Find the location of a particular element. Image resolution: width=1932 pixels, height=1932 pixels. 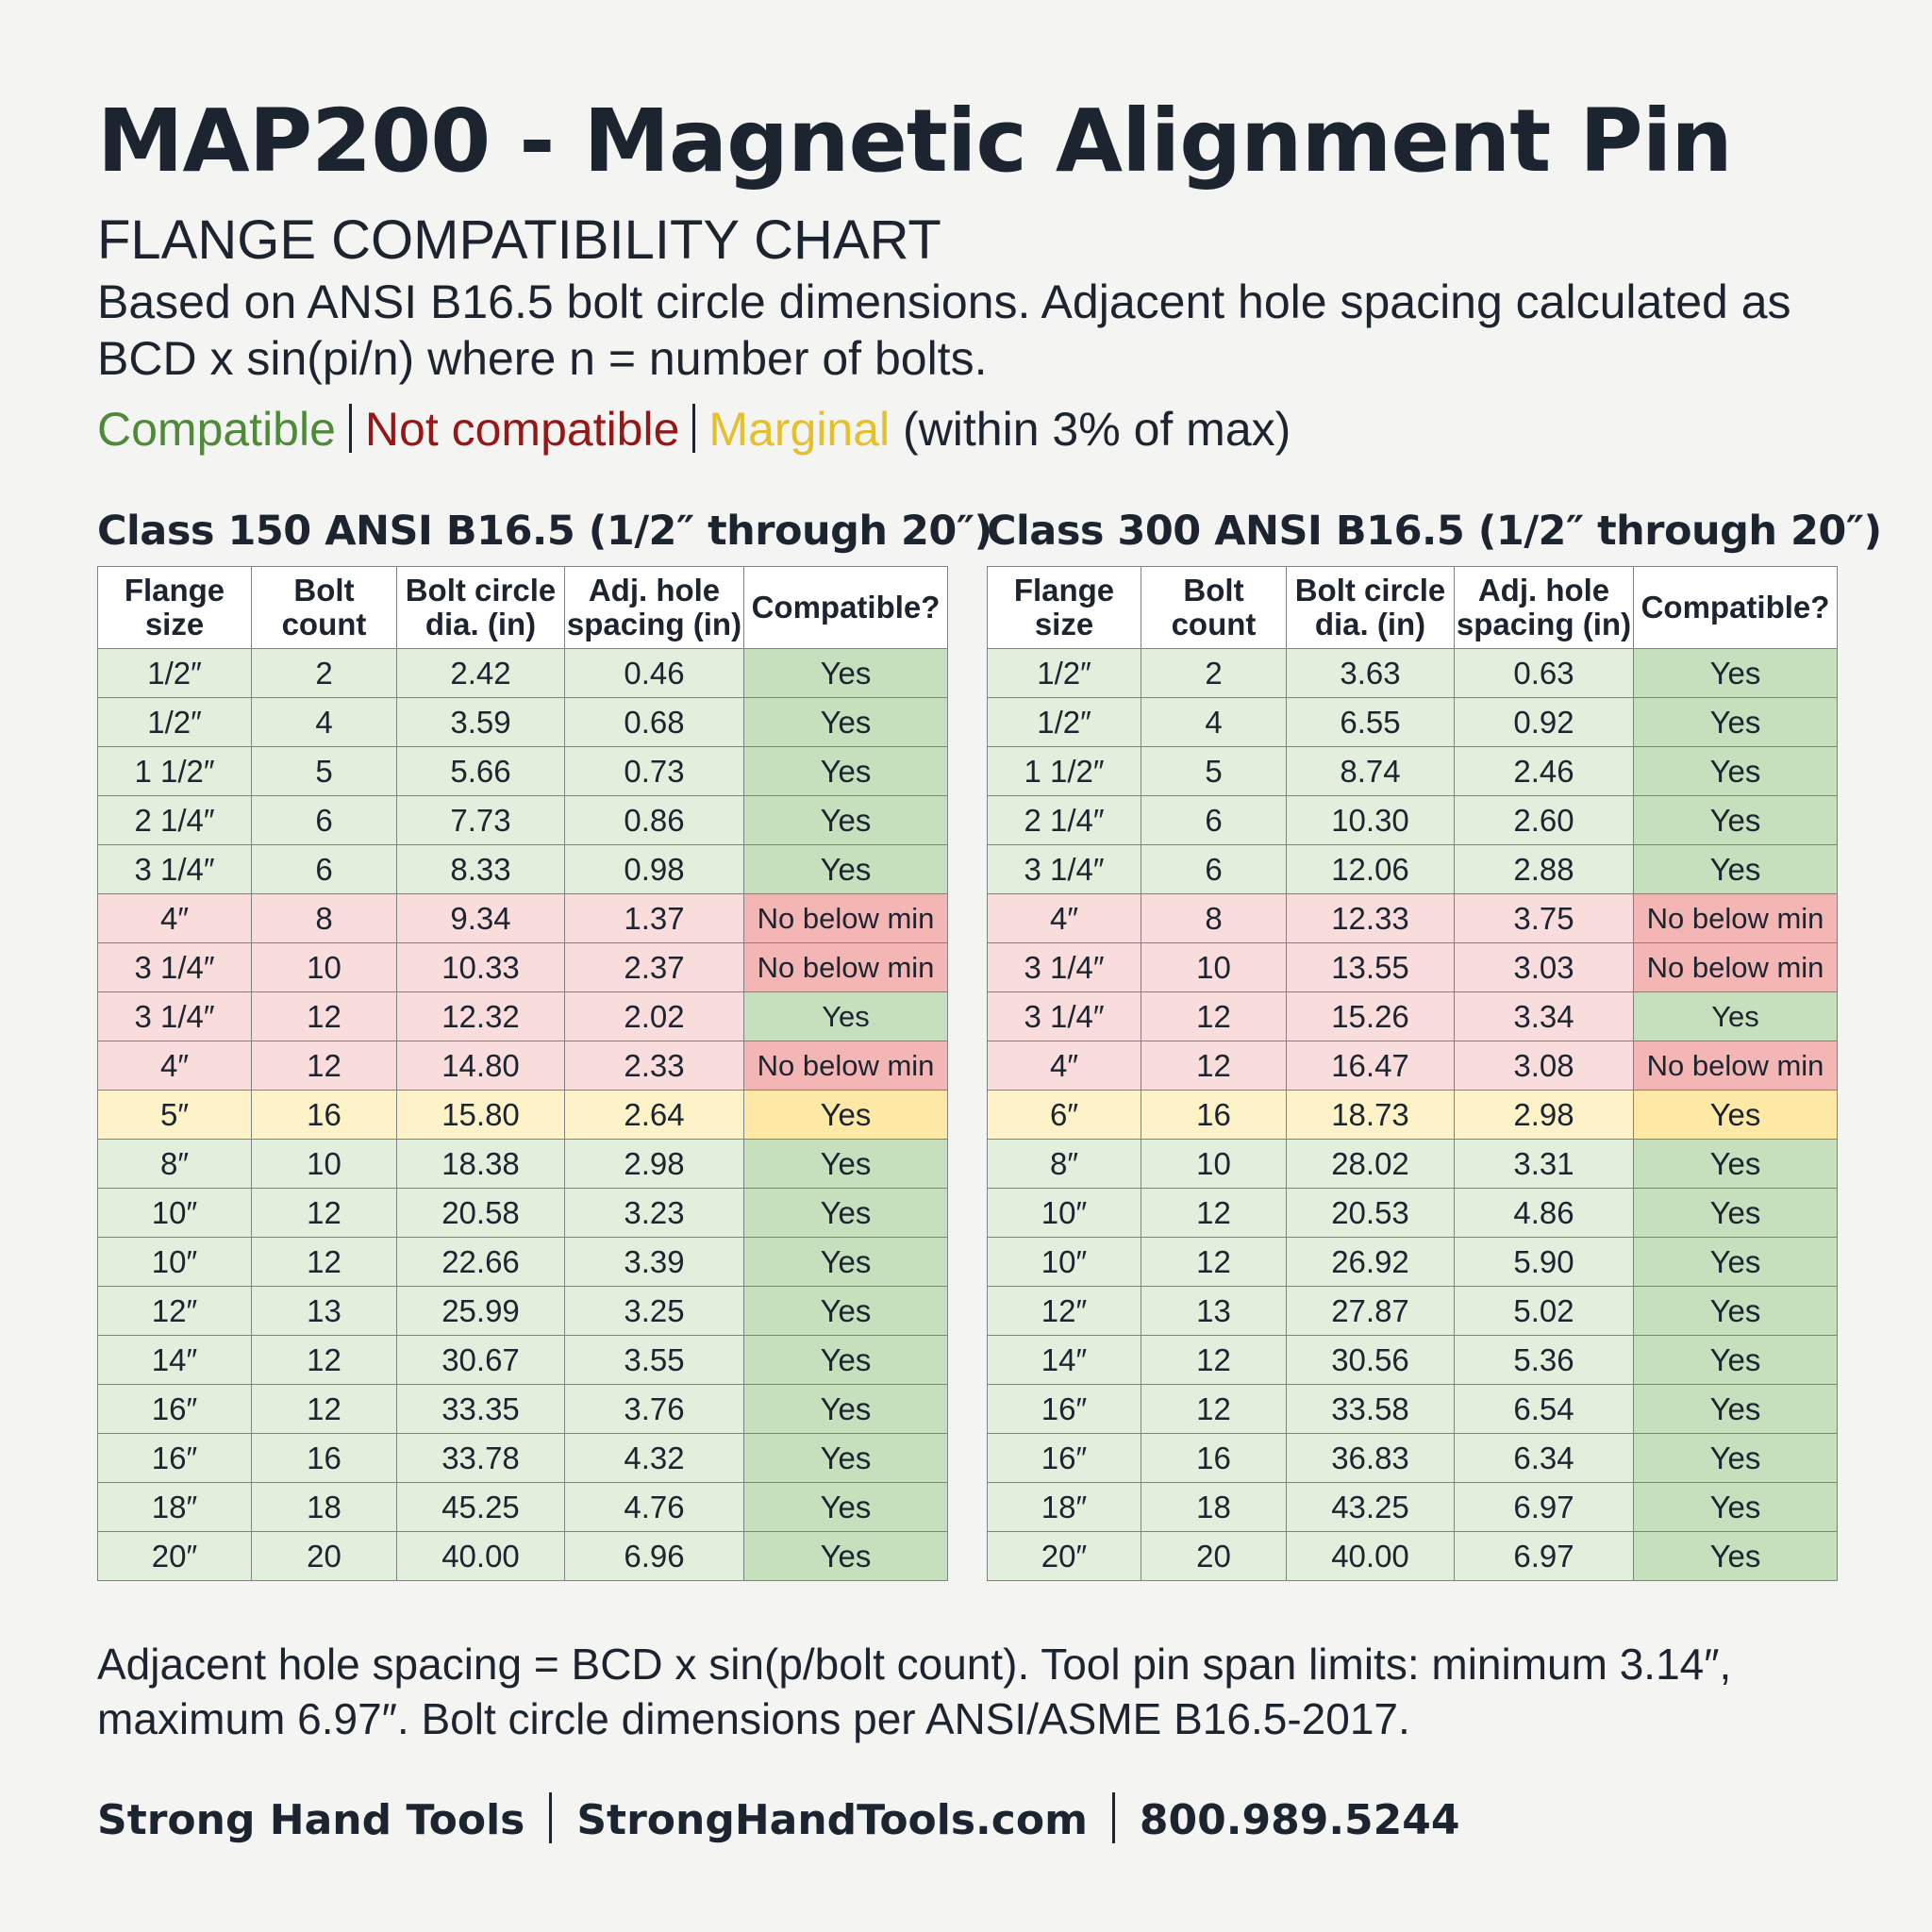

compatible-header: Compatible? is located at coordinates (845, 607).